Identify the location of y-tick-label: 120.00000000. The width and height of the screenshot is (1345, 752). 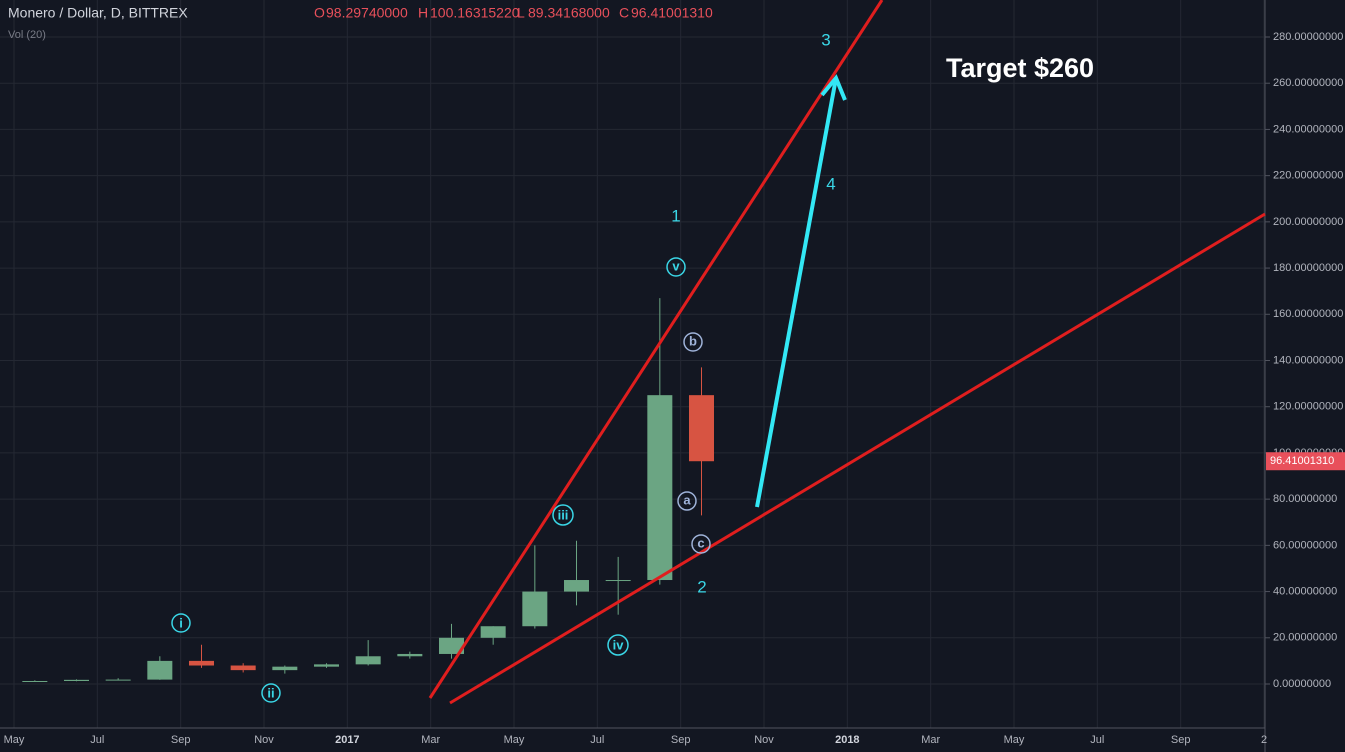
(1308, 407).